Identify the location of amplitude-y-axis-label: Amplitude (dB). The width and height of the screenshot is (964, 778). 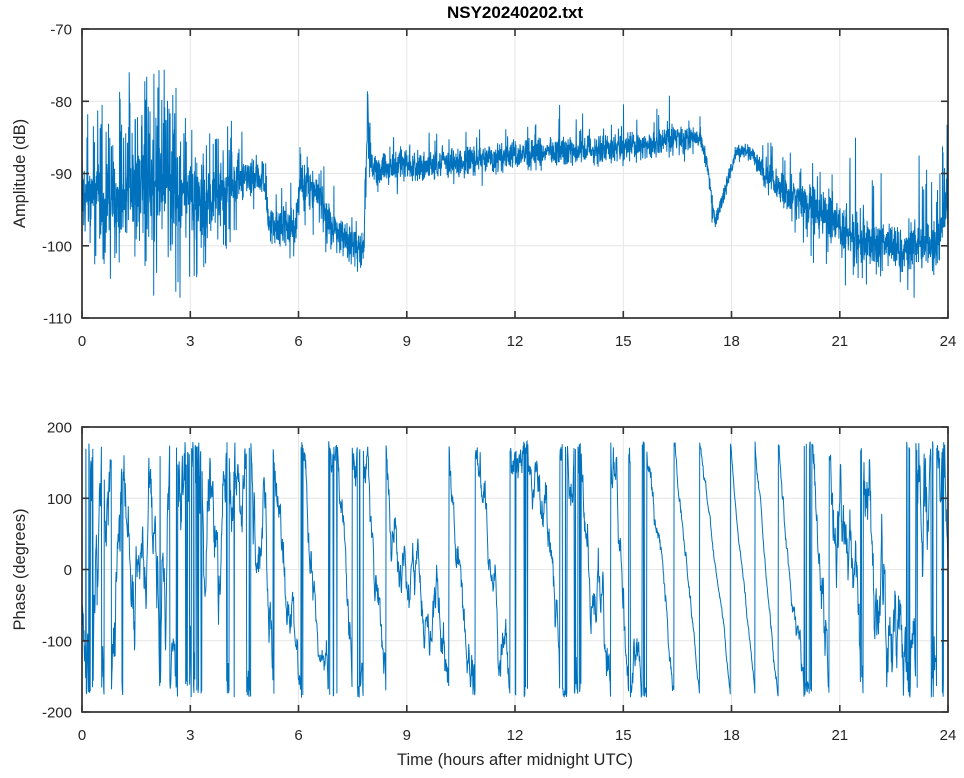
(20, 173).